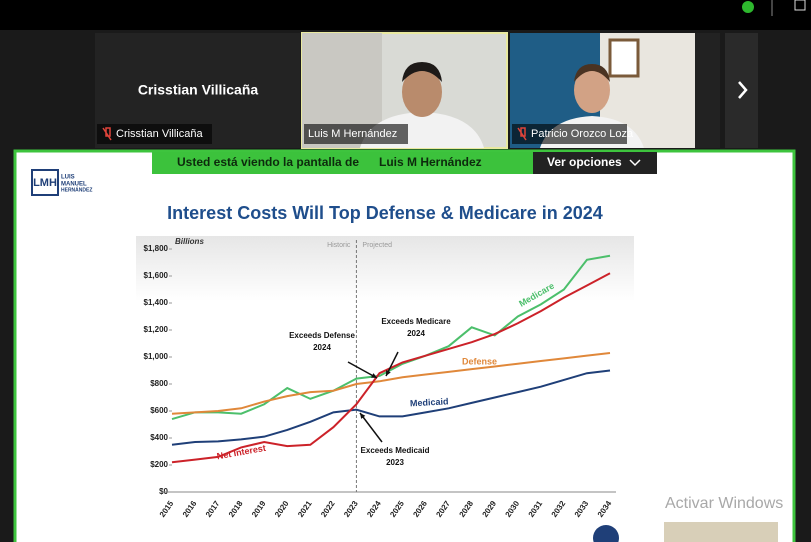 The image size is (811, 542). I want to click on banner-text: Usted está viendo la pantalla de, so click(268, 162).